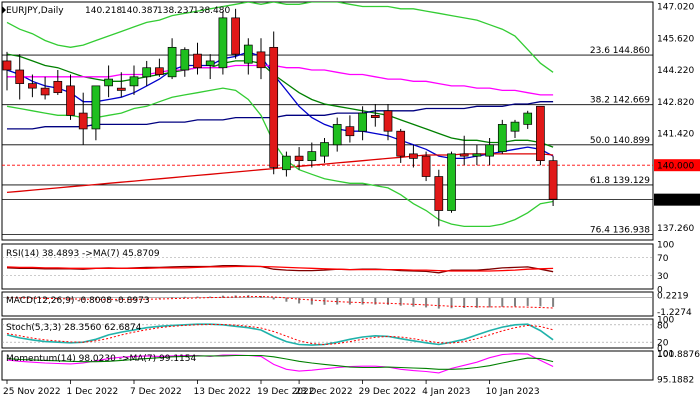 The width and height of the screenshot is (700, 400). What do you see at coordinates (74, 328) in the screenshot?
I see `stoch-label: Stoch(5,3,3) 28.3560 62.6874` at bounding box center [74, 328].